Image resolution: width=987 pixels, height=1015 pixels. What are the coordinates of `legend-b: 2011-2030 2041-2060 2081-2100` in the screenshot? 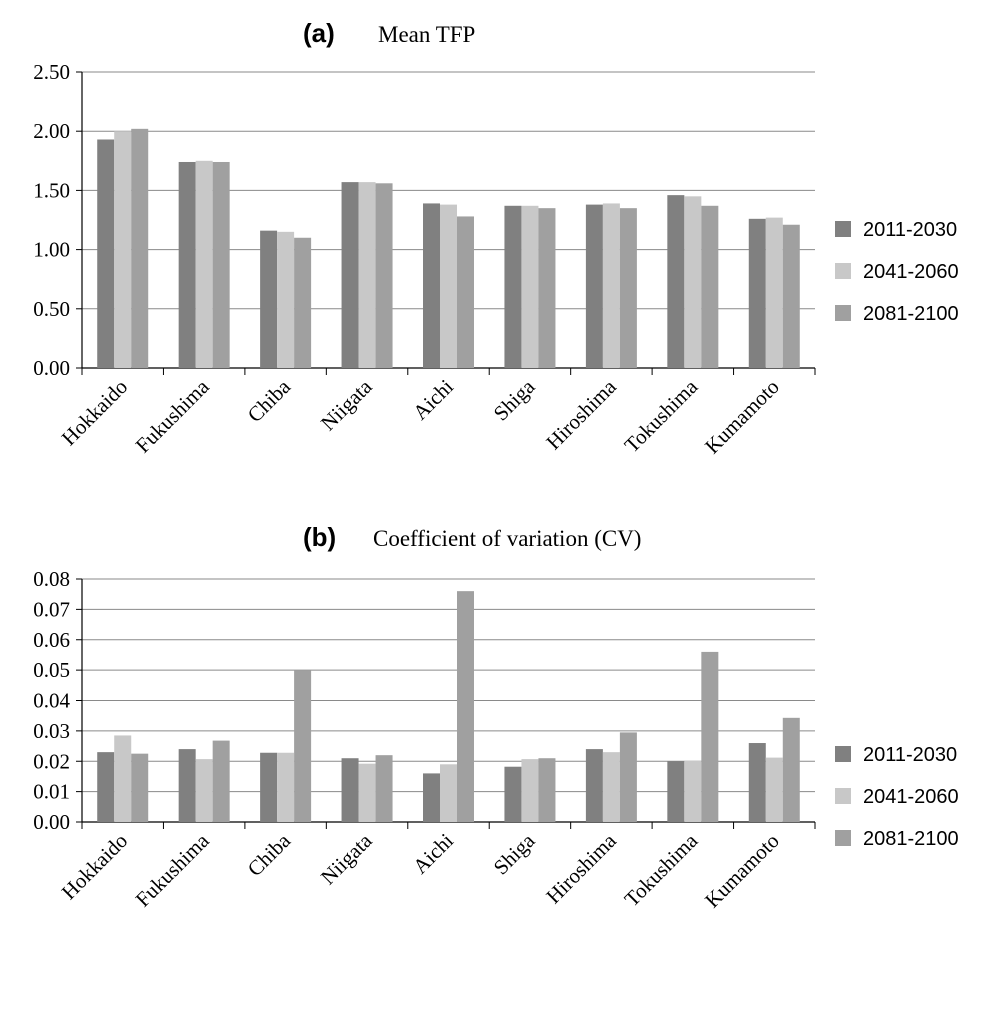 It's located at (897, 797).